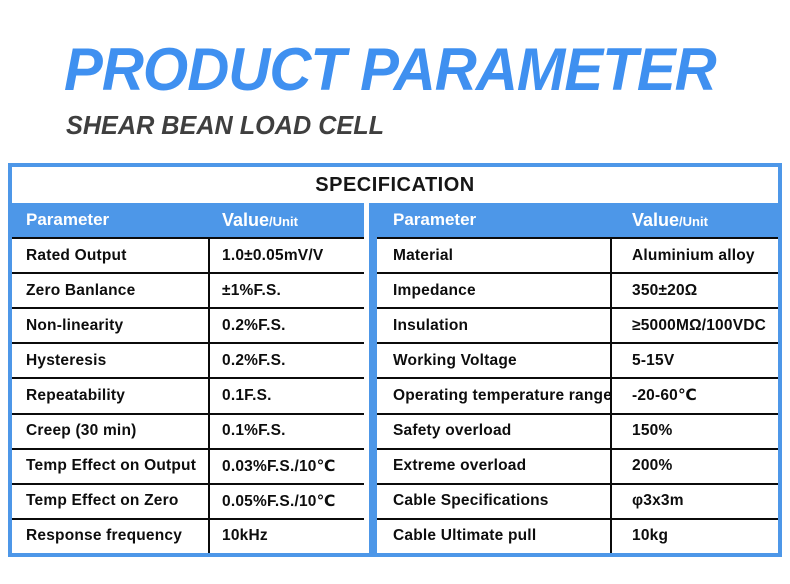 The image size is (790, 584). Describe the element at coordinates (494, 361) in the screenshot. I see `parameter-cell: Working Voltage` at that location.